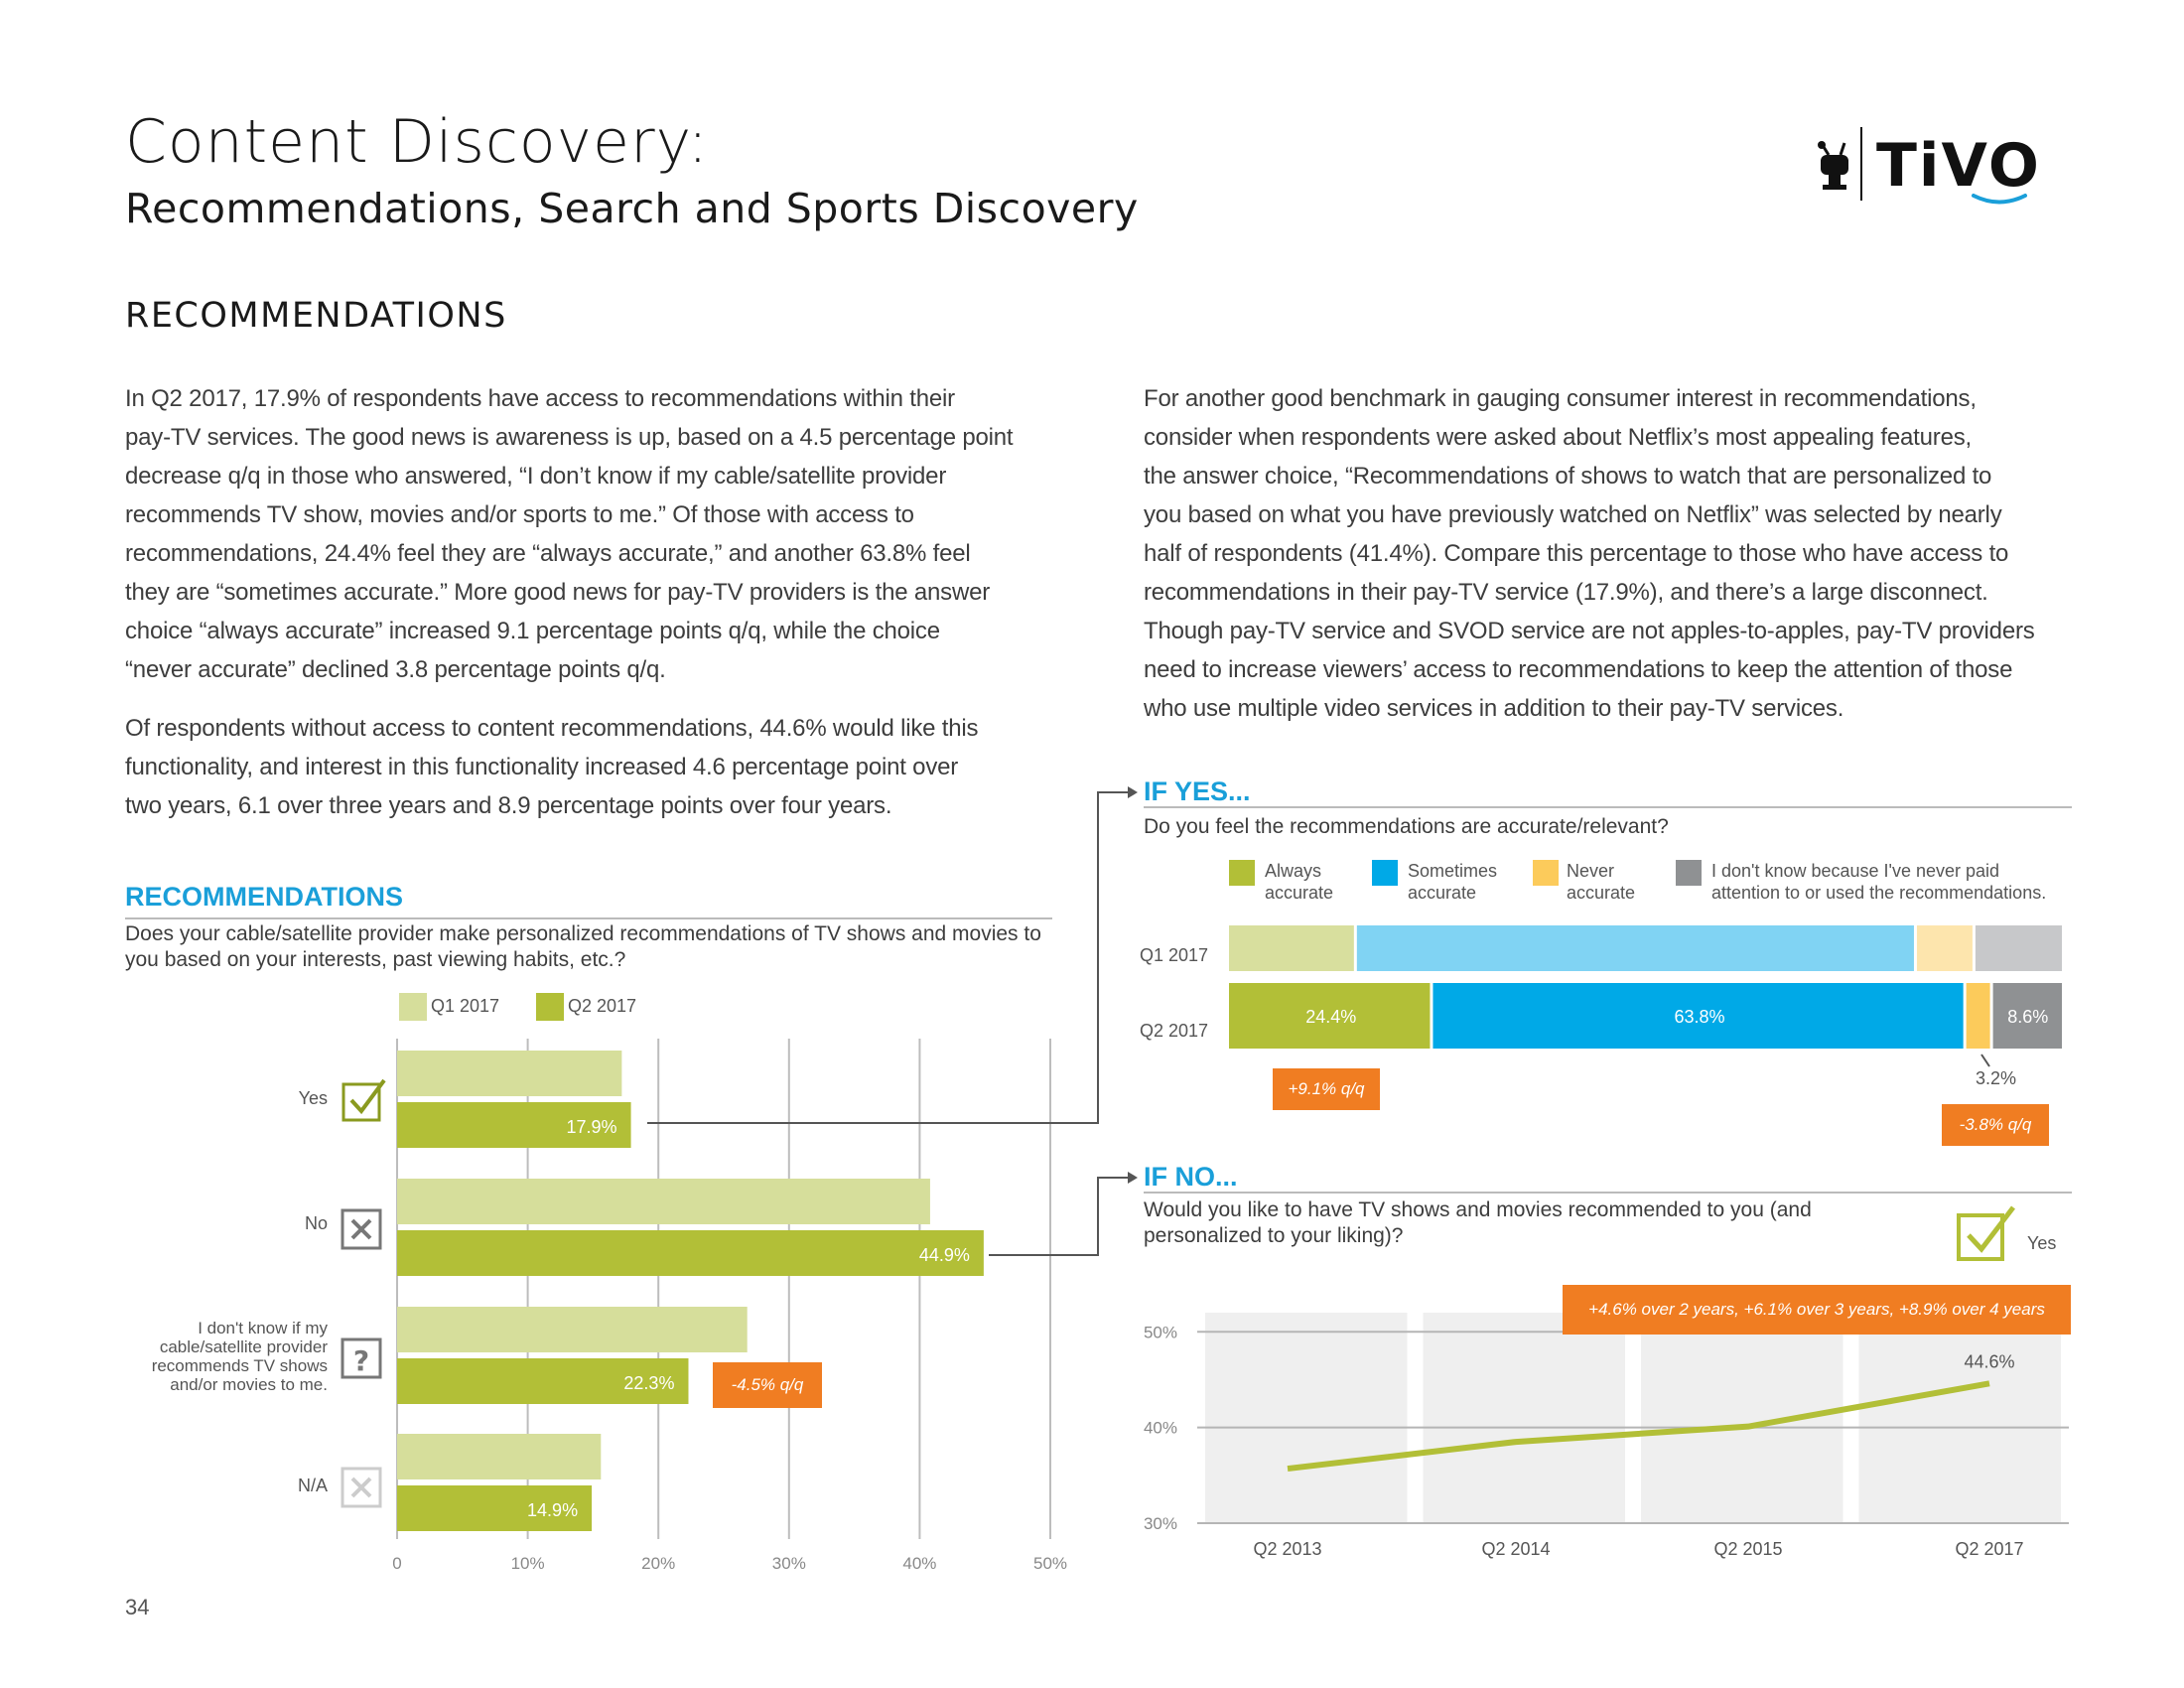  I want to click on bar-value-label: 44.9%, so click(944, 1255).